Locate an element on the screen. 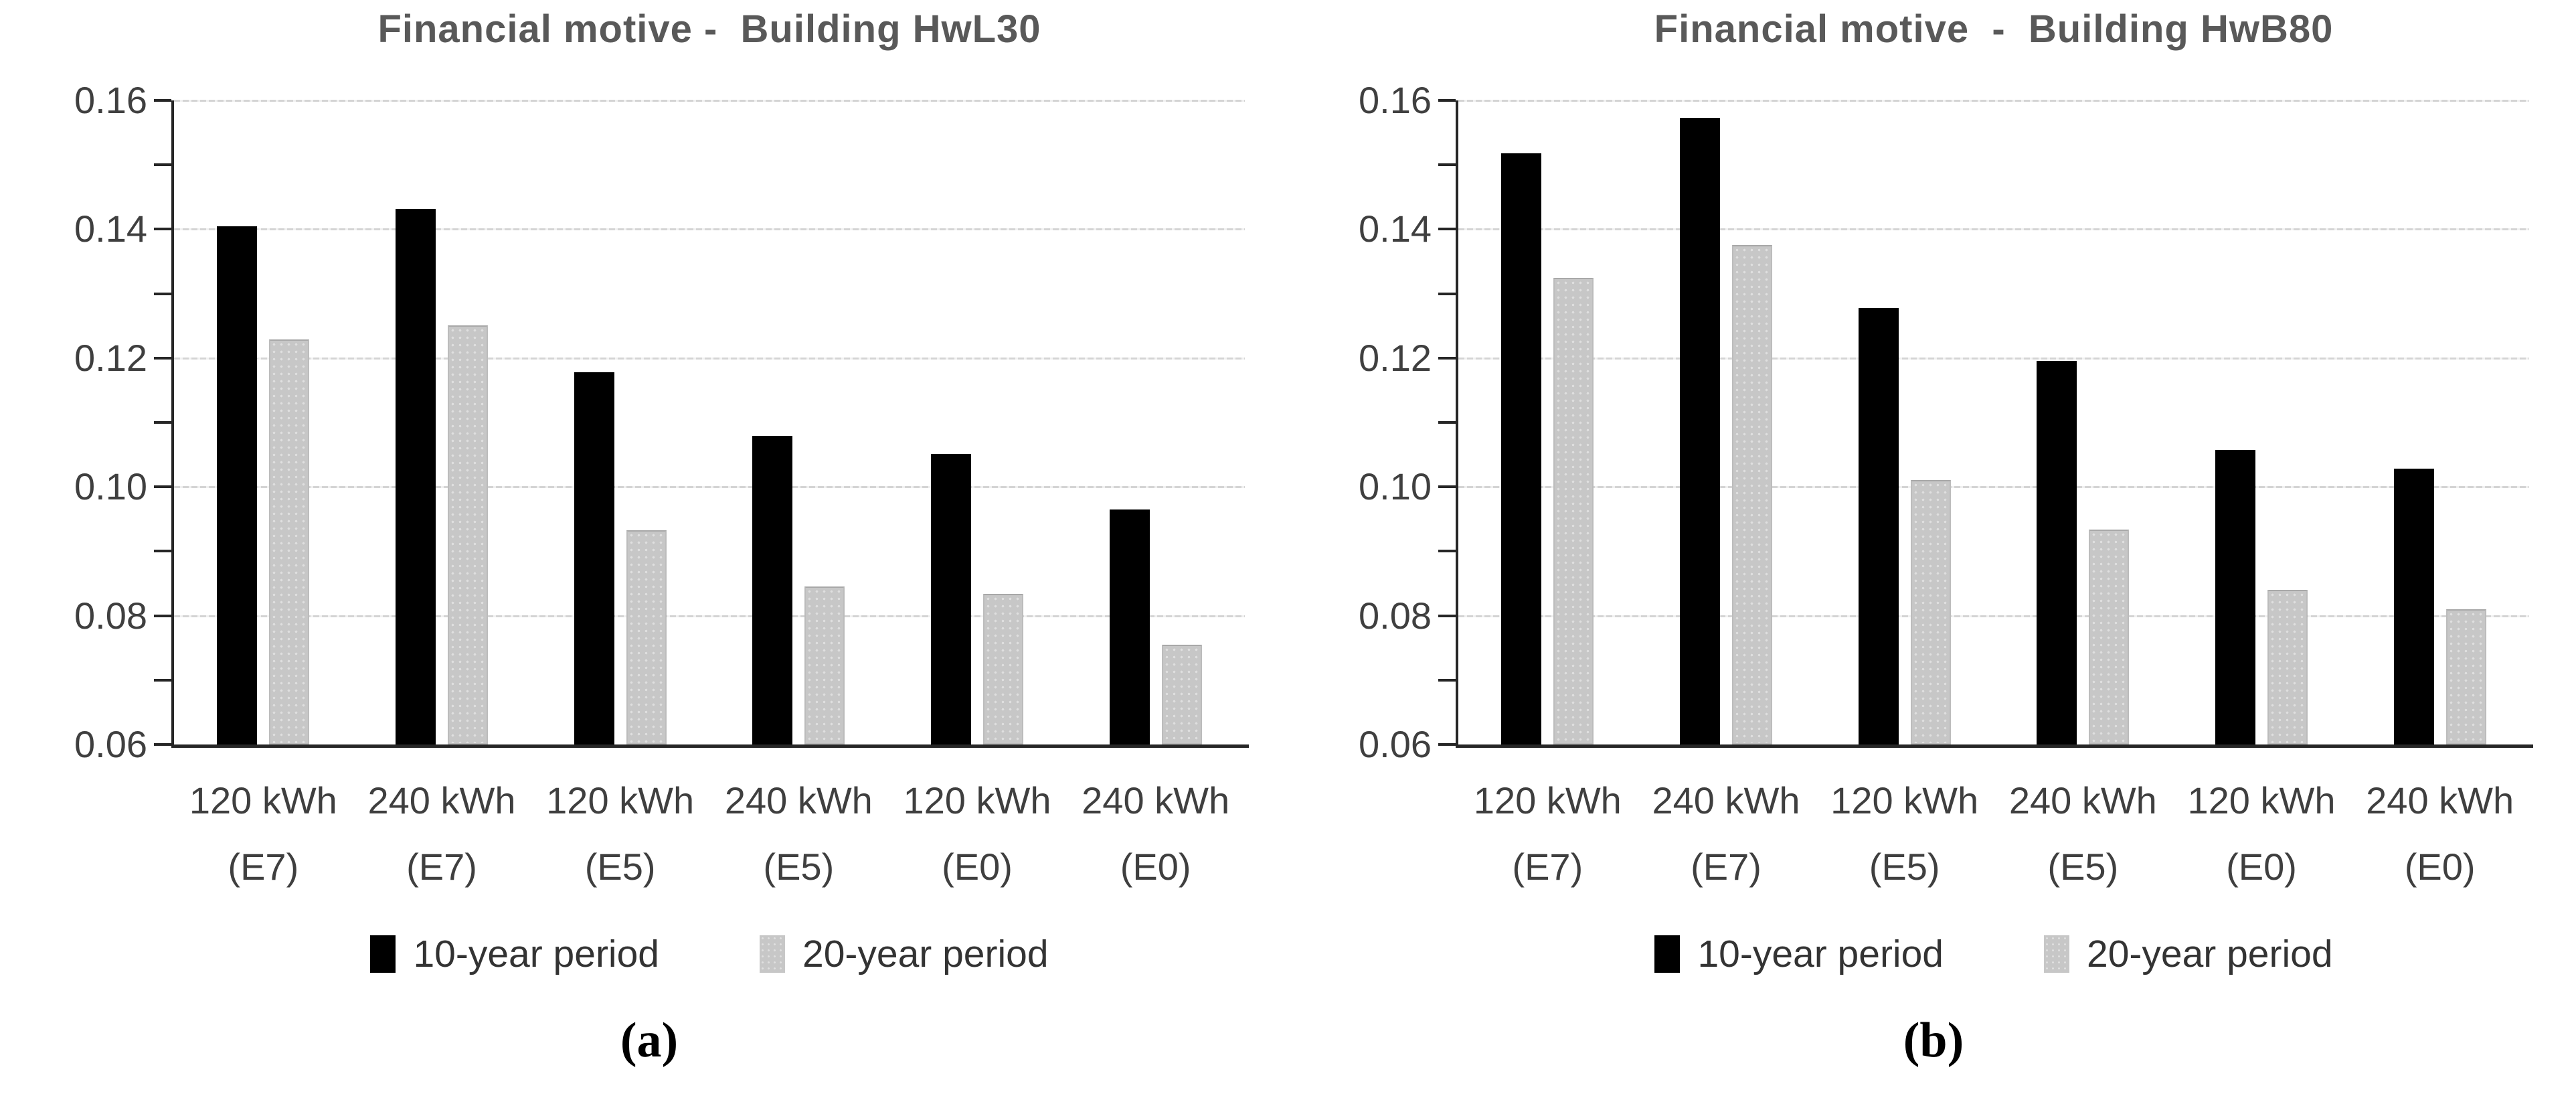 The height and width of the screenshot is (1102, 2576). figure-caption: (a) is located at coordinates (649, 1040).